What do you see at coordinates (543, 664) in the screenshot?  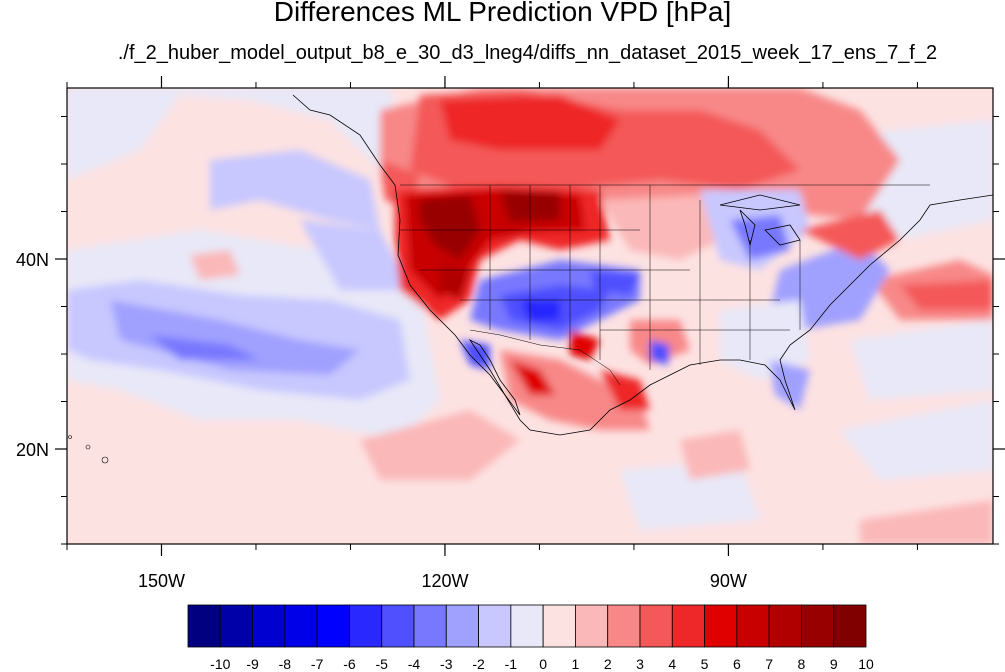 I see `colorbar-label: 0` at bounding box center [543, 664].